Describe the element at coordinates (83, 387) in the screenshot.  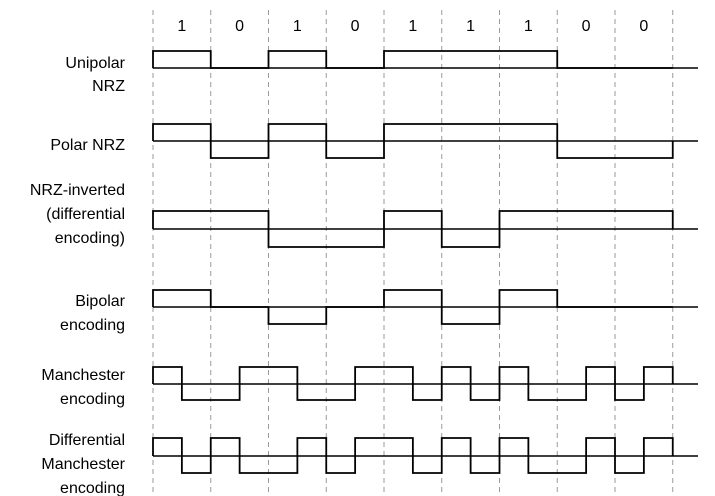
I see `manchester-encoding-label: Manchester encoding` at that location.